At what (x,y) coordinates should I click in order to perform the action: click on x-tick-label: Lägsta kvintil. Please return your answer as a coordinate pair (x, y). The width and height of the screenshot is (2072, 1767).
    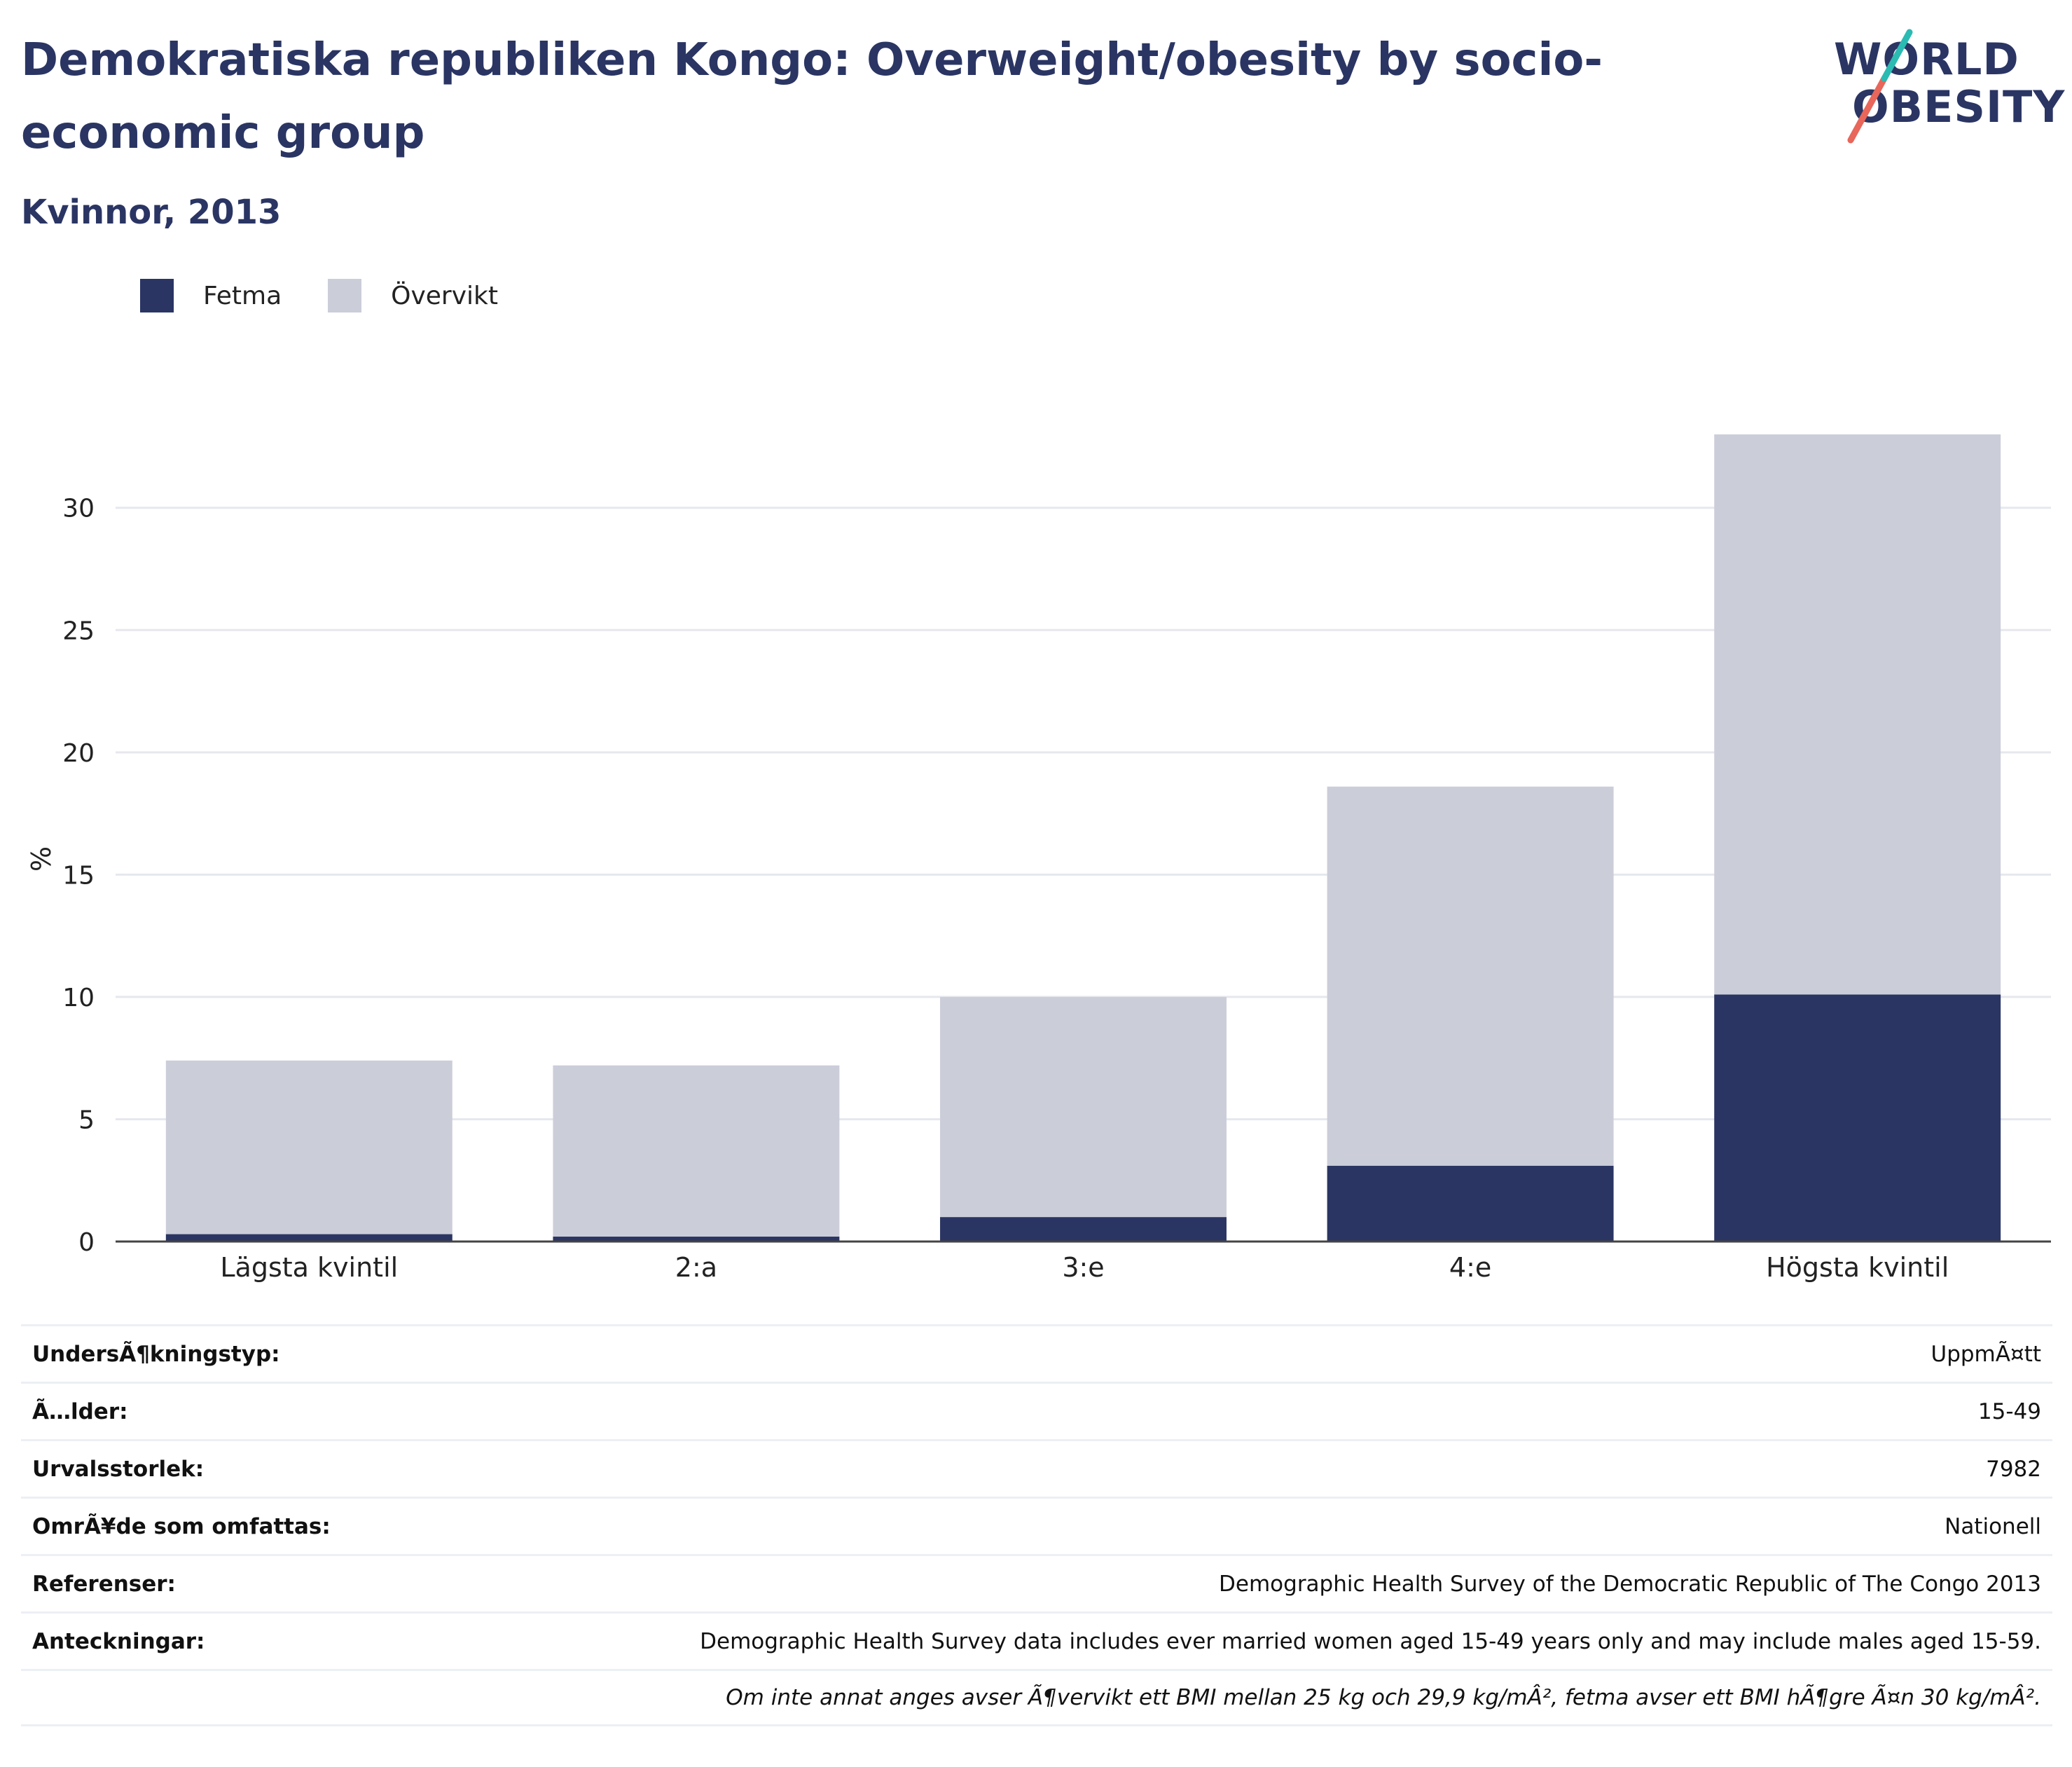
    Looking at the image, I should click on (309, 1267).